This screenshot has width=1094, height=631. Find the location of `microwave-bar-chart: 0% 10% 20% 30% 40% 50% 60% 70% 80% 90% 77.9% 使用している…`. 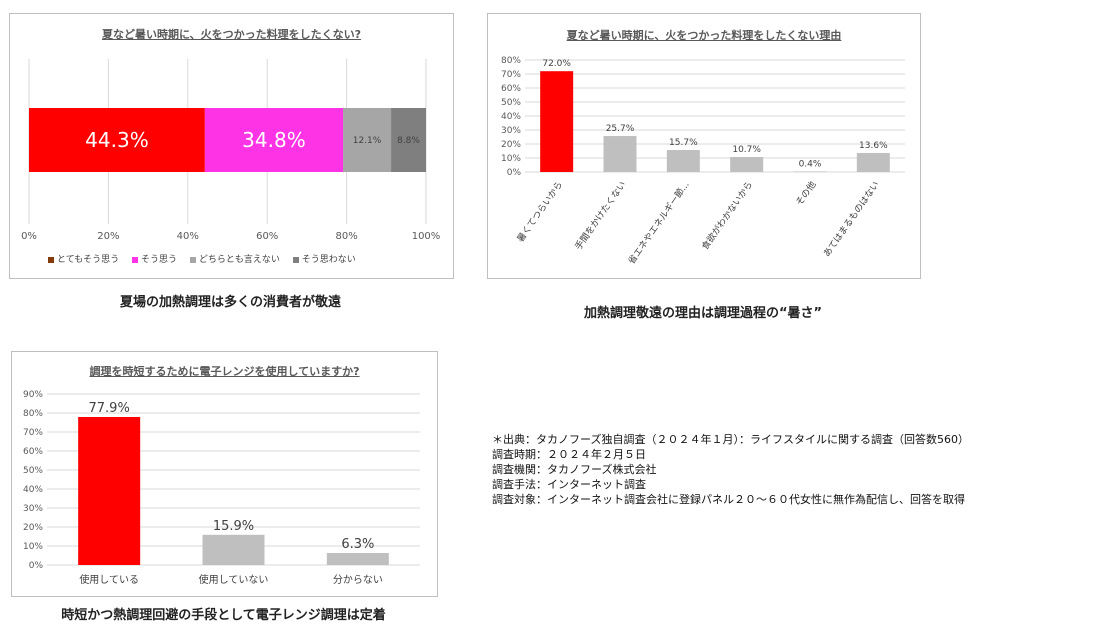

microwave-bar-chart: 0% 10% 20% 30% 40% 50% 60% 70% 80% 90% 77.9% 使用している… is located at coordinates (221, 488).